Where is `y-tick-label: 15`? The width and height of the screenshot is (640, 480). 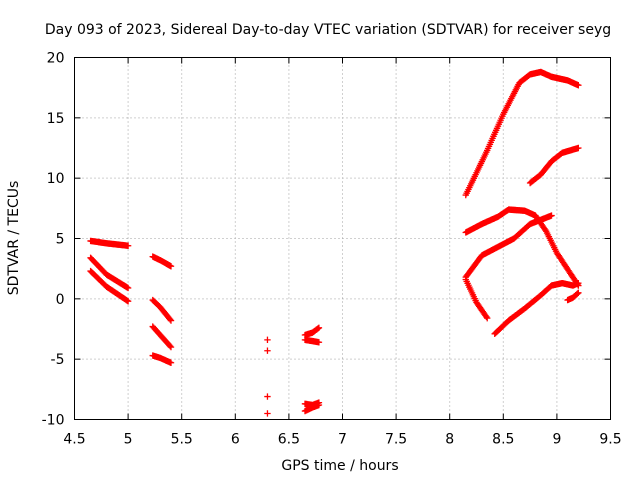 y-tick-label: 15 is located at coordinates (56, 119).